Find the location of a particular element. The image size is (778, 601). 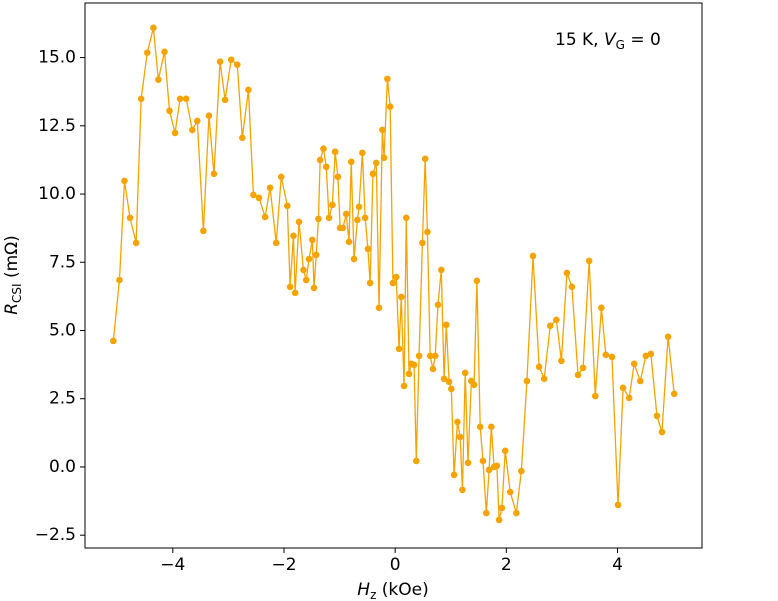

y-label-part: (mΩ) is located at coordinates (12, 259).